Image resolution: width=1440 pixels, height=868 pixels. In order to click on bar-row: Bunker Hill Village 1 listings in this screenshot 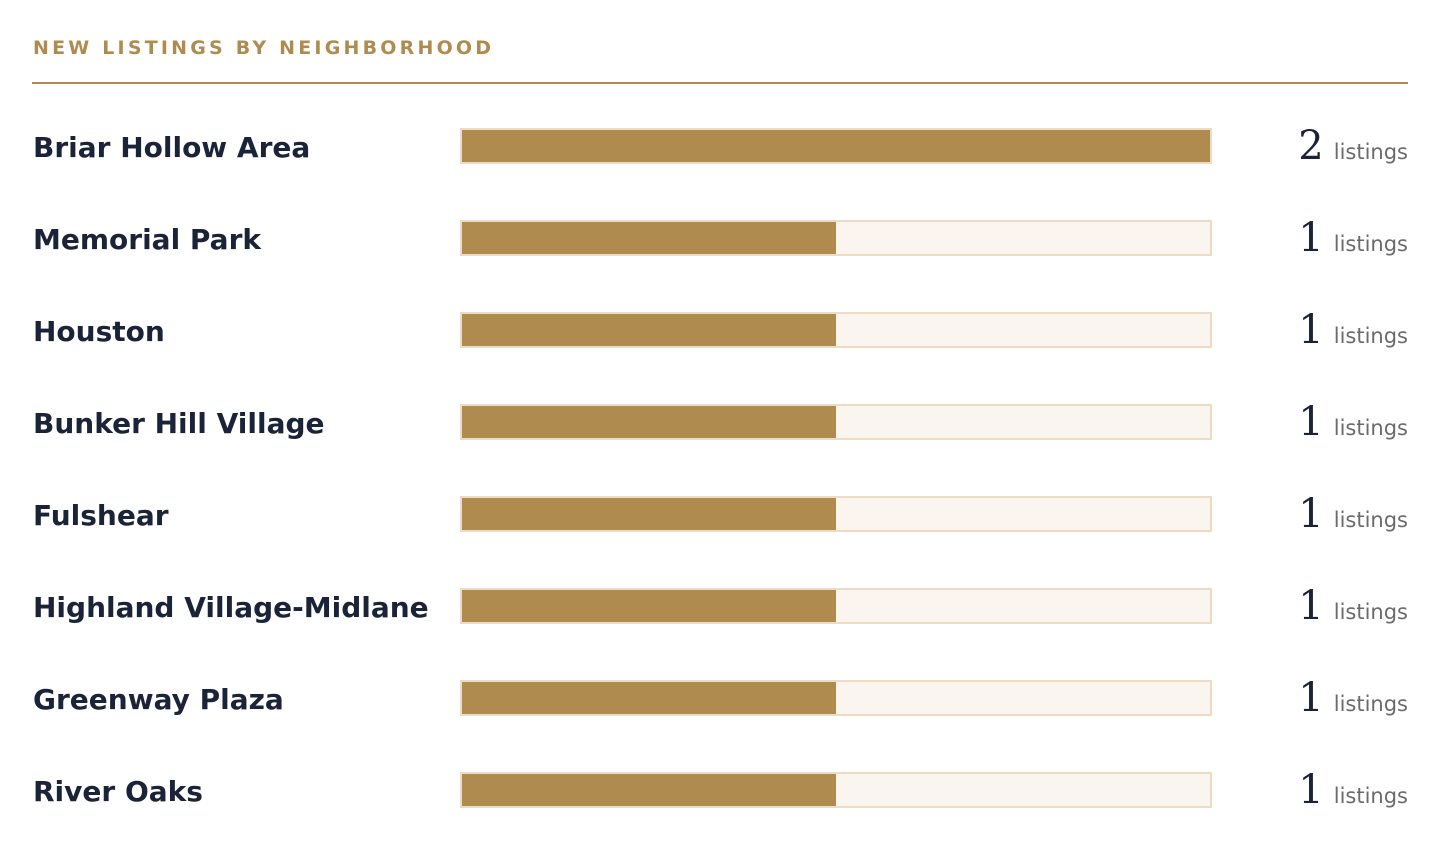, I will do `click(720, 432)`.